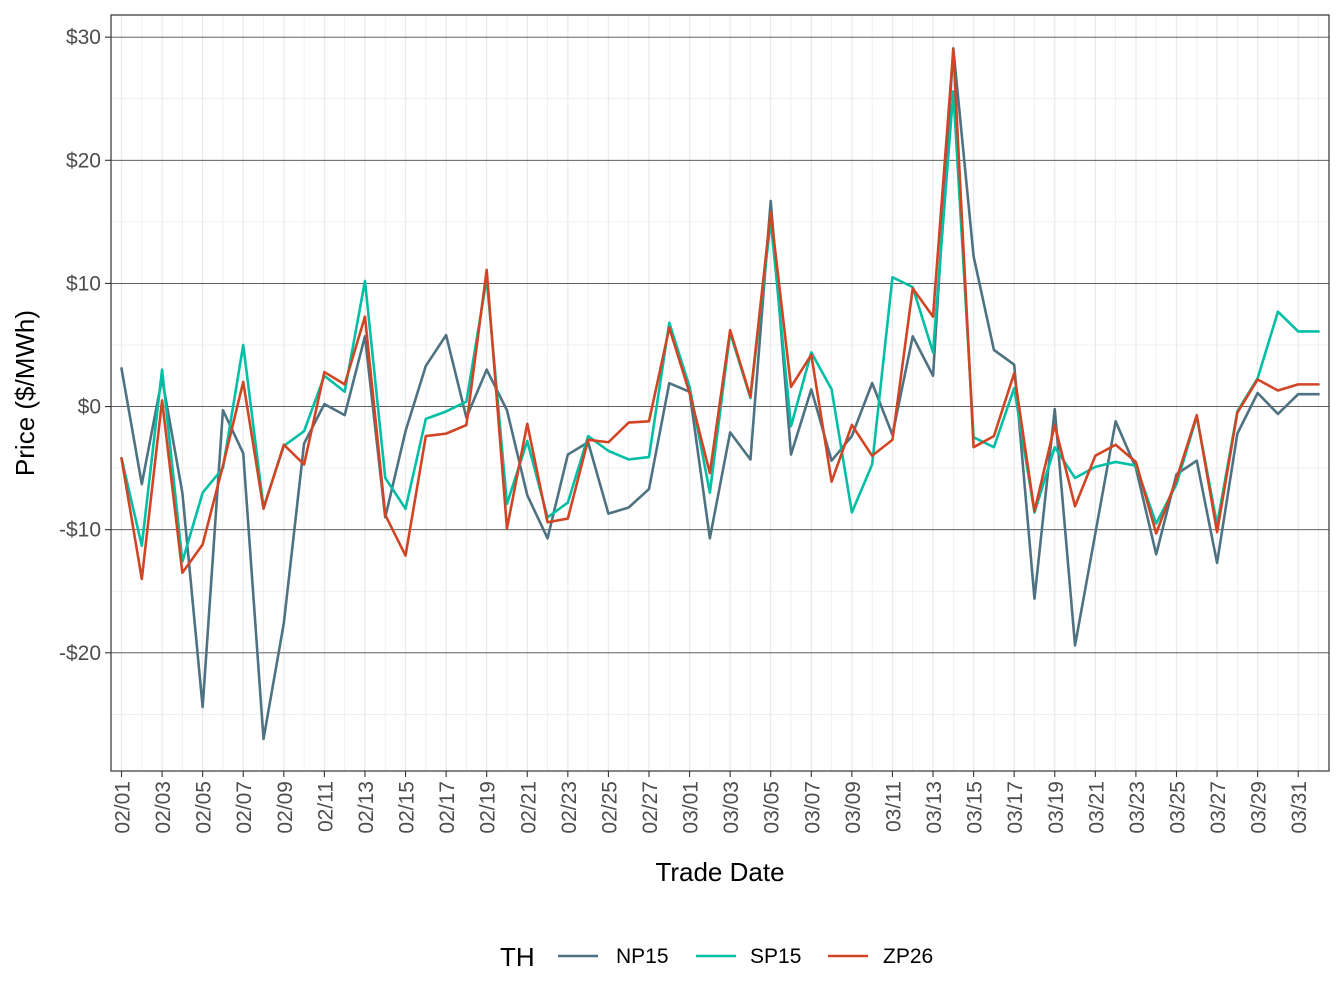 The width and height of the screenshot is (1344, 1008). Describe the element at coordinates (1056, 807) in the screenshot. I see `x-tick-label: 03/19` at that location.